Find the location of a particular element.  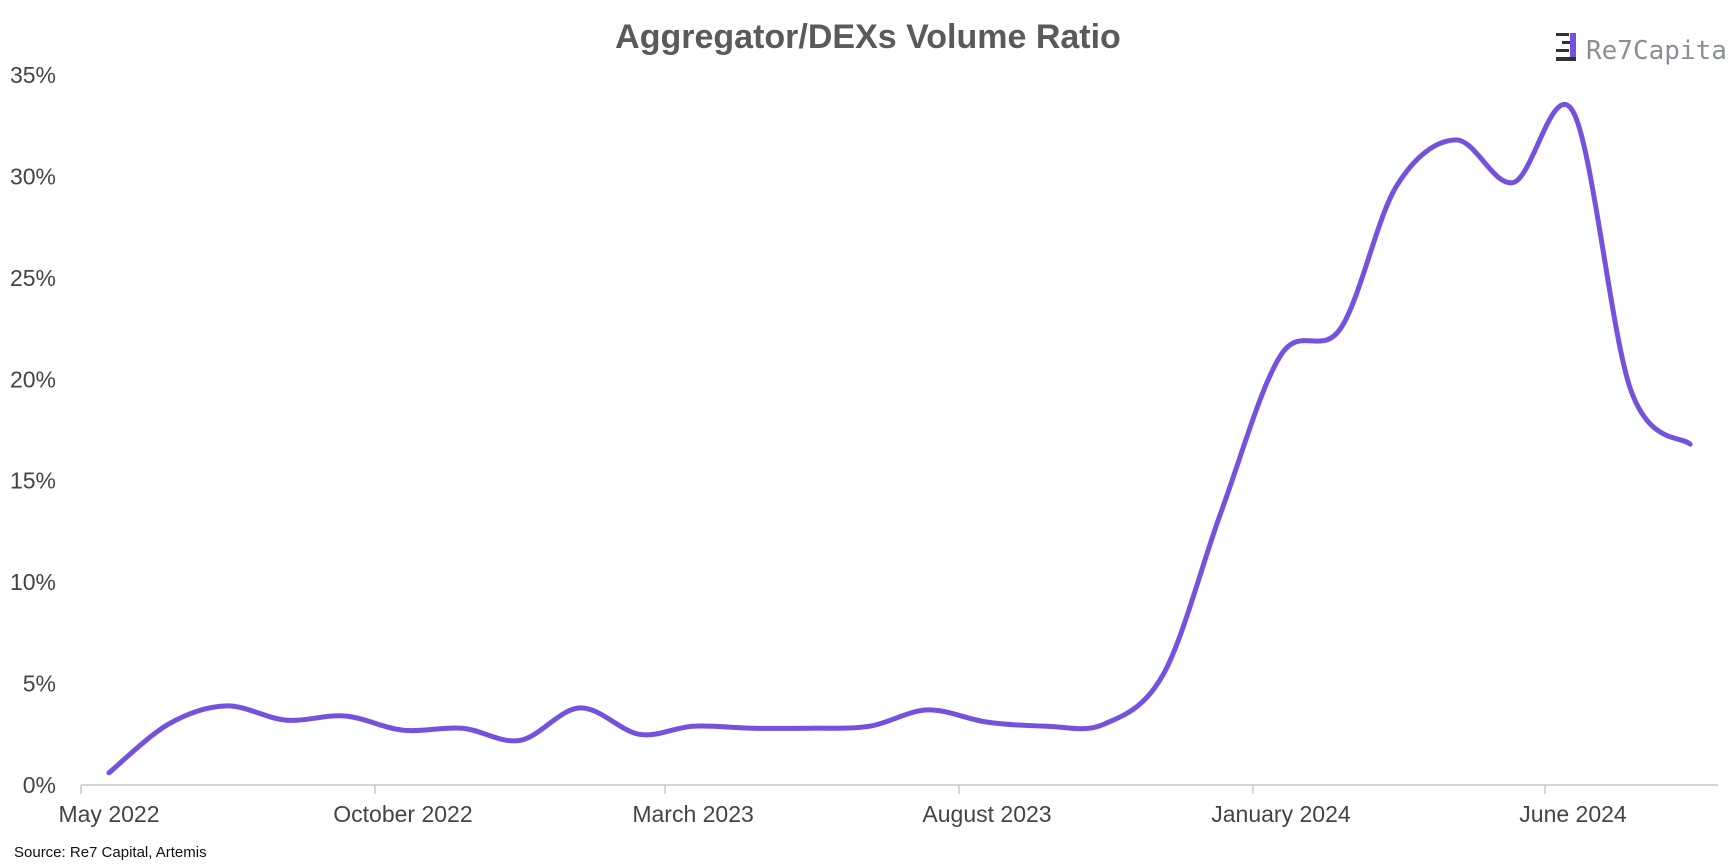

y-tick-label: 25% is located at coordinates (33, 278).